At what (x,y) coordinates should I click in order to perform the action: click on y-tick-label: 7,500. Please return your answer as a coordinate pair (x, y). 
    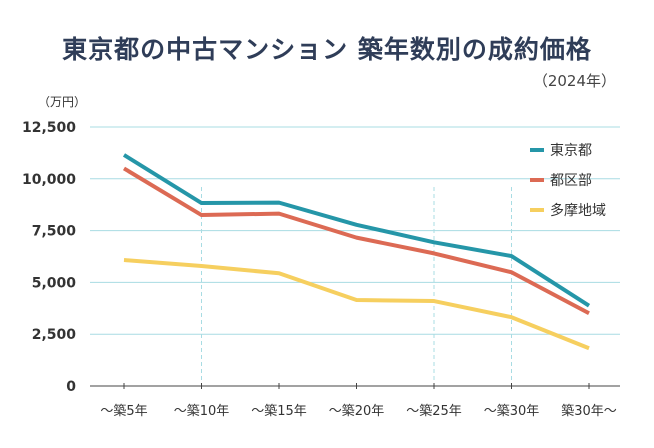
    Looking at the image, I should click on (54, 232).